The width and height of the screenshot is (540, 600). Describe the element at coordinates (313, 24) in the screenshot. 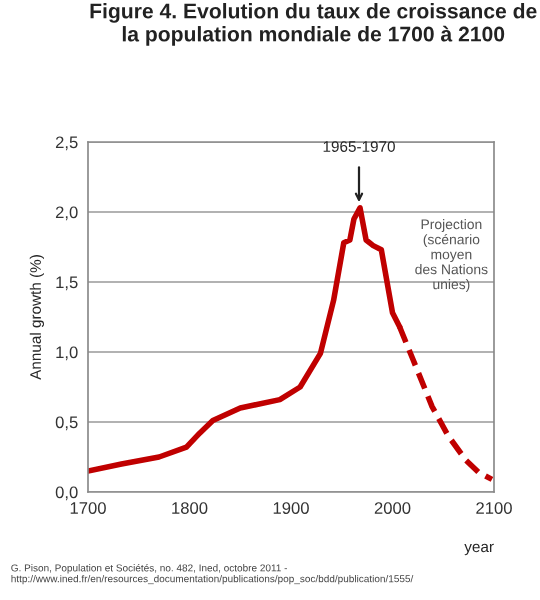

I see `chart-title: Figure 4. Evolution du taux de croissance de la population mondiale de 1700 à 2100` at that location.